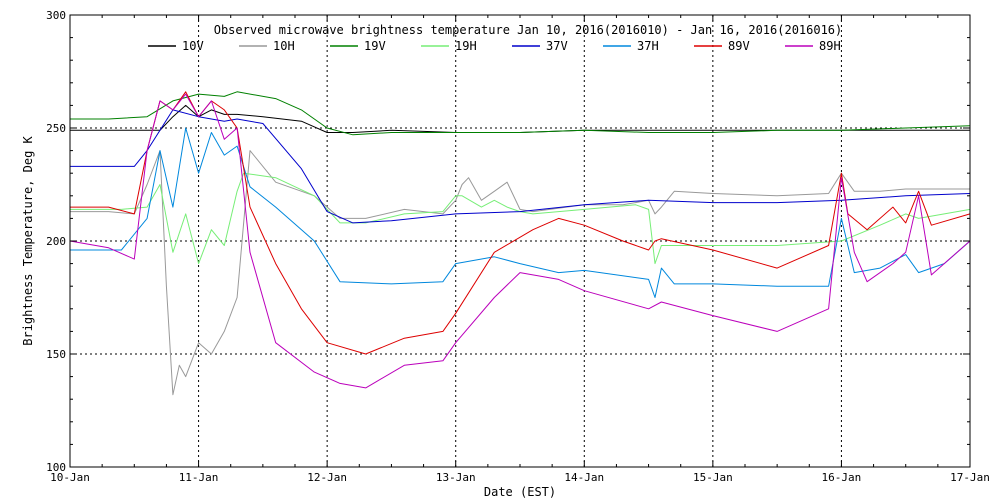 The height and width of the screenshot is (500, 1000). What do you see at coordinates (648, 46) in the screenshot?
I see `legend-label-37h: 37H` at bounding box center [648, 46].